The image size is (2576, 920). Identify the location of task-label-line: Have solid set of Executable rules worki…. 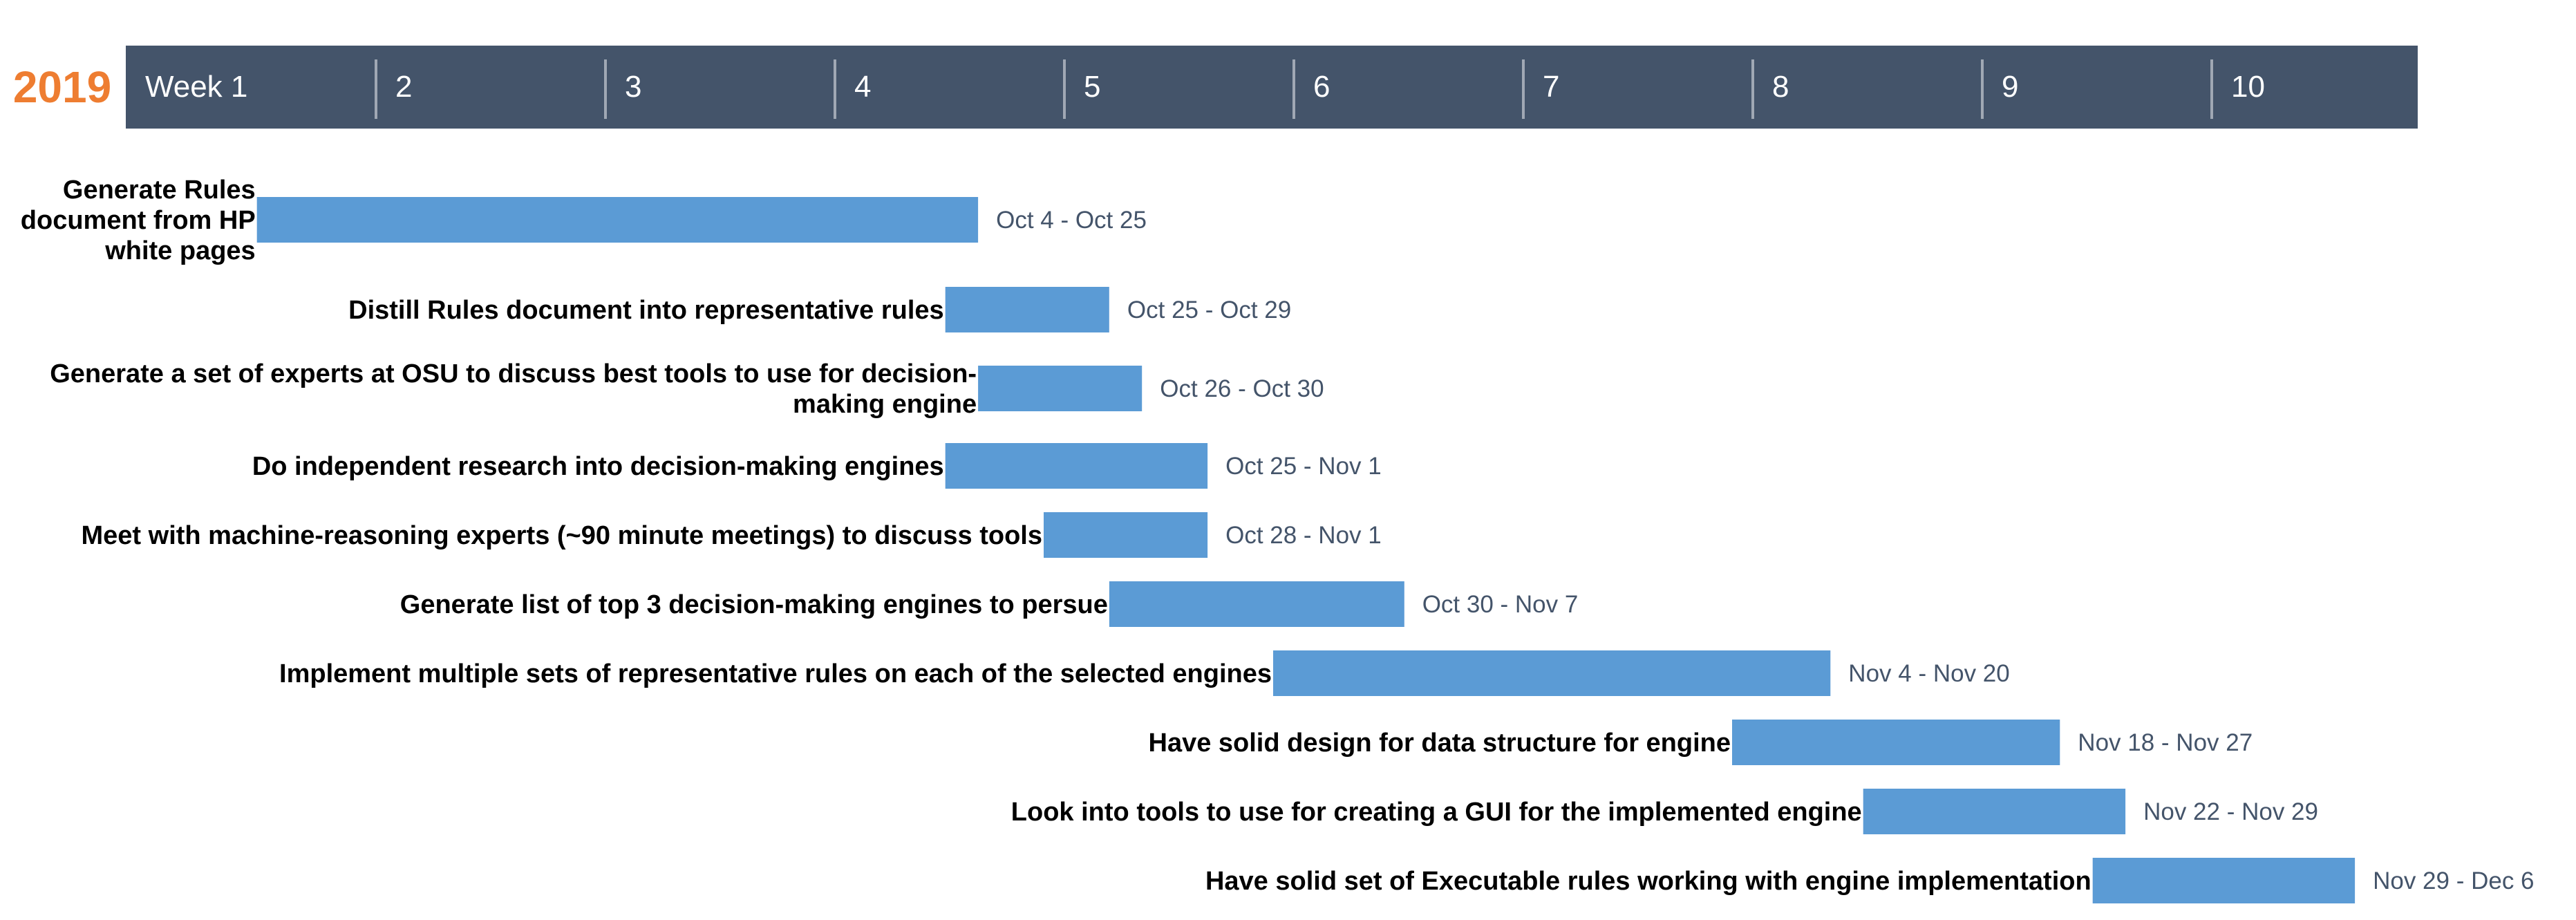
(1648, 881).